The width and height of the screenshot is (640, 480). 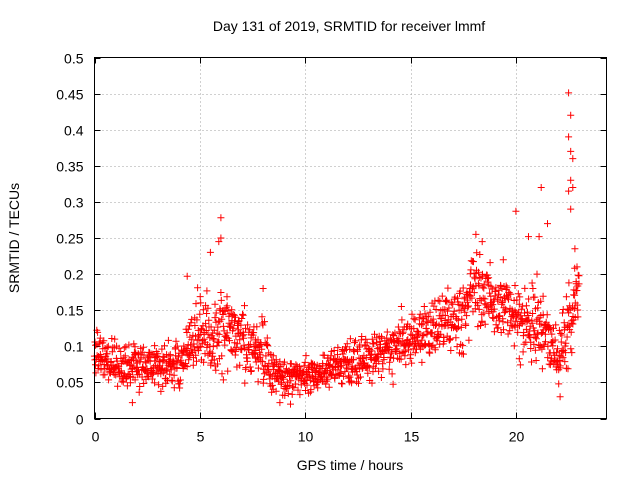 I want to click on y-tick-label: 0.3, so click(x=74, y=203).